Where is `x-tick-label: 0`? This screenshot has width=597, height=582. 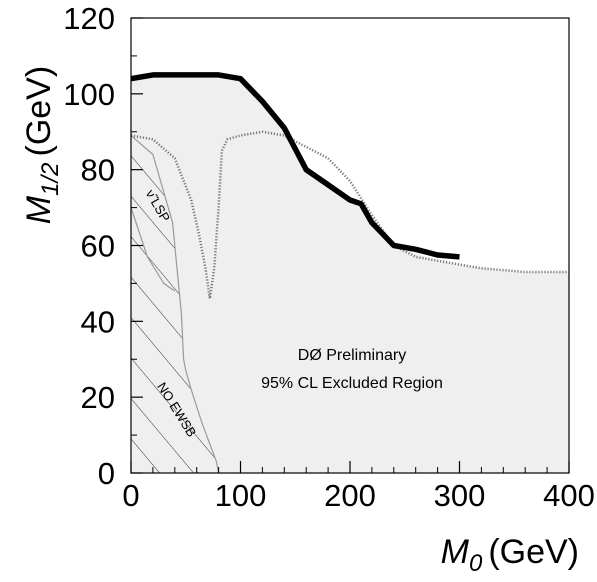 x-tick-label: 0 is located at coordinates (130, 495).